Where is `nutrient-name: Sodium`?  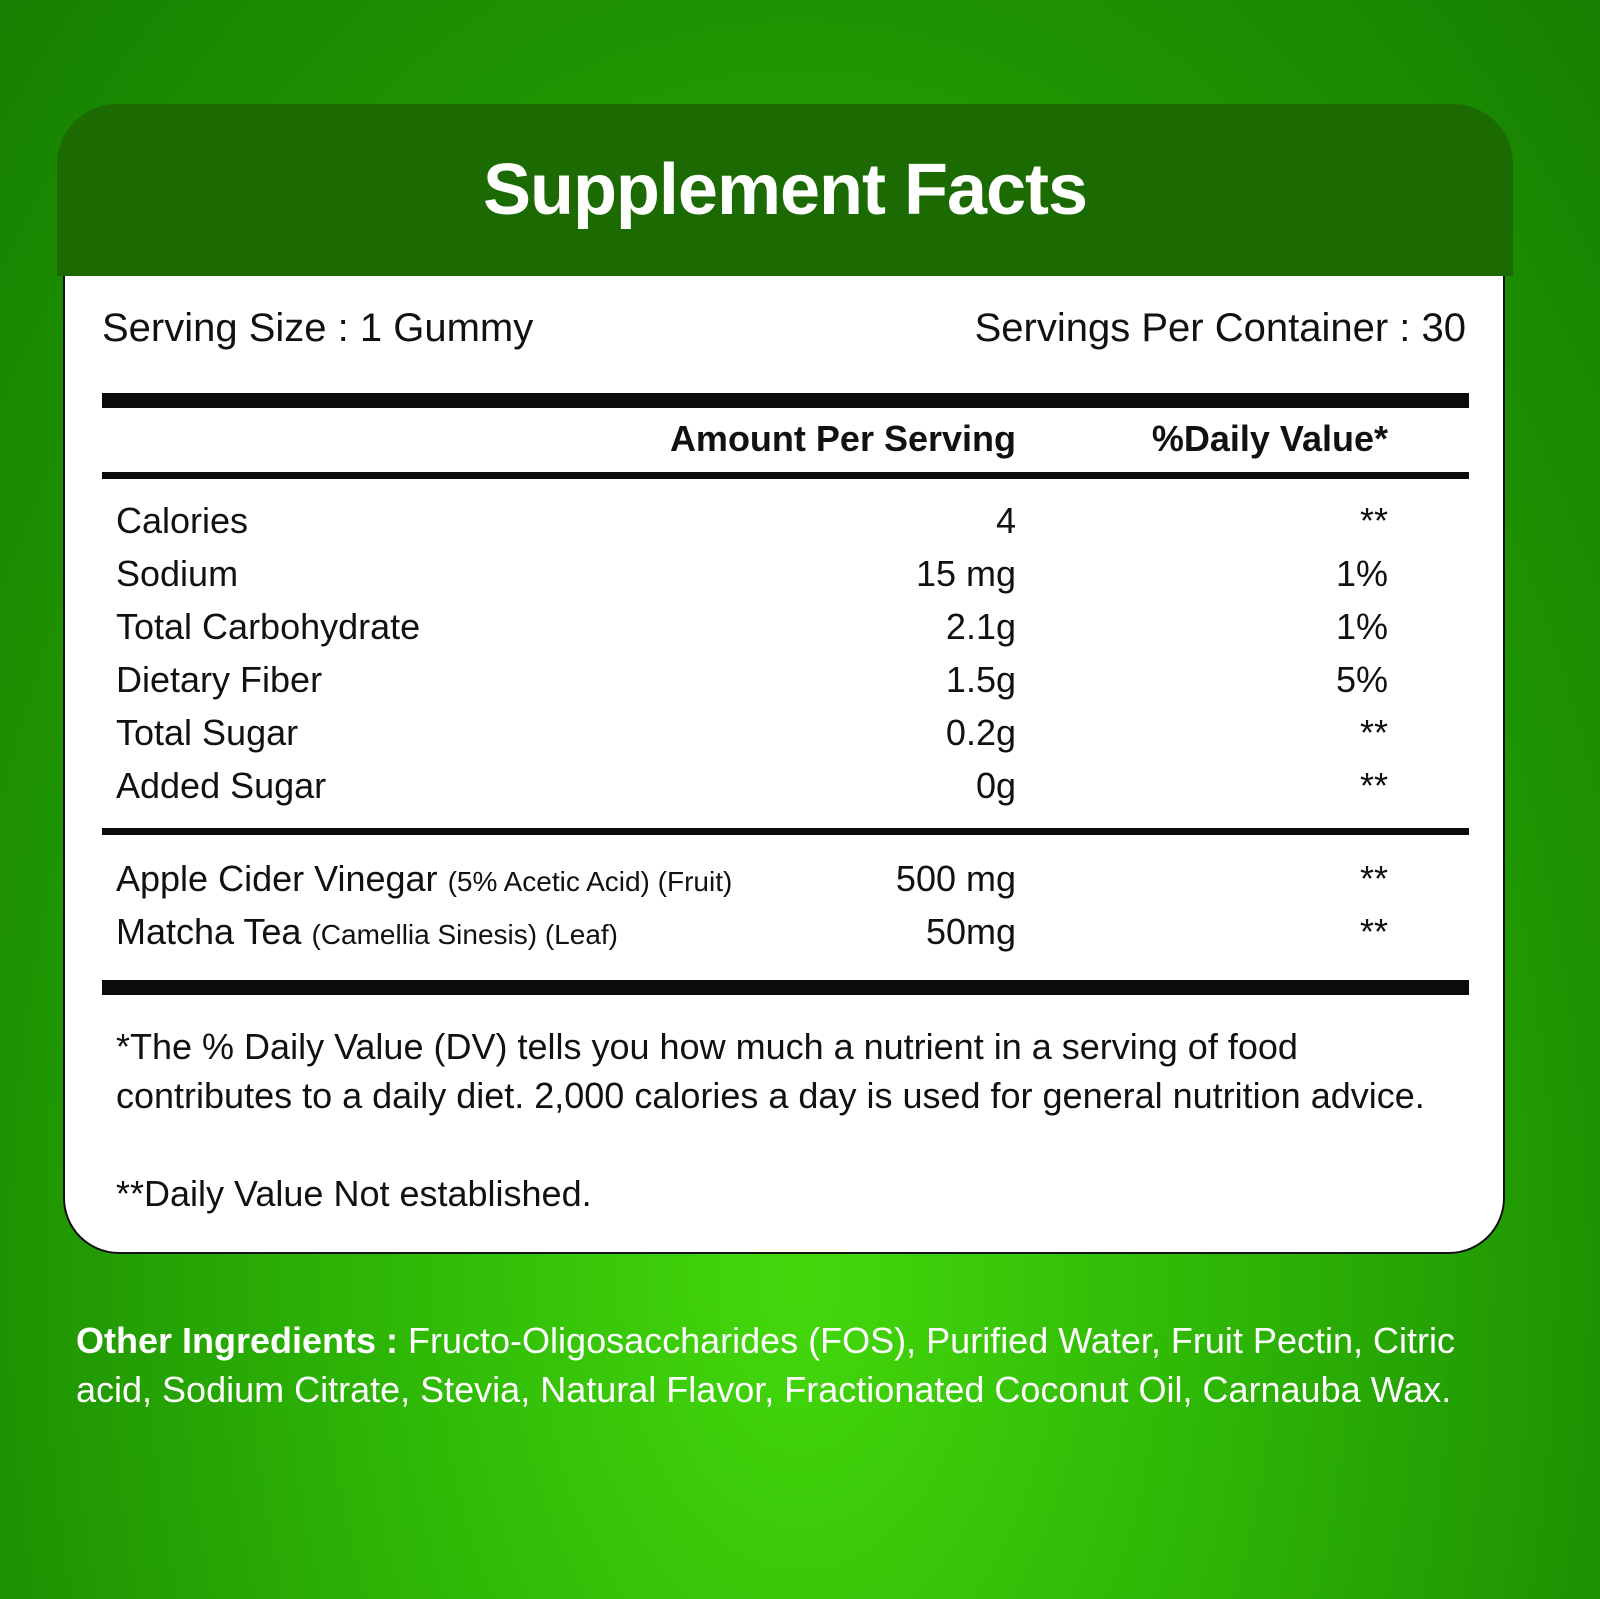 nutrient-name: Sodium is located at coordinates (177, 573).